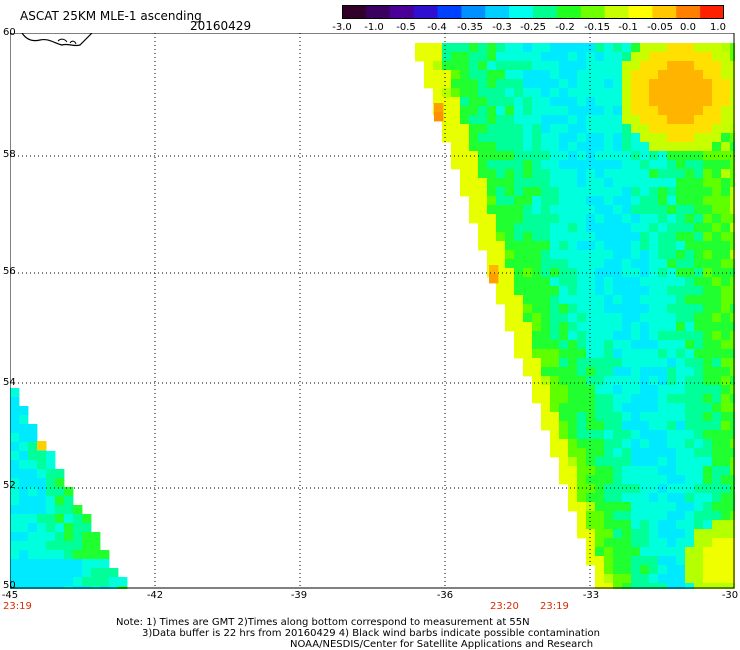  Describe the element at coordinates (437, 27) in the screenshot. I see `colorbar-label: -0.4` at that location.